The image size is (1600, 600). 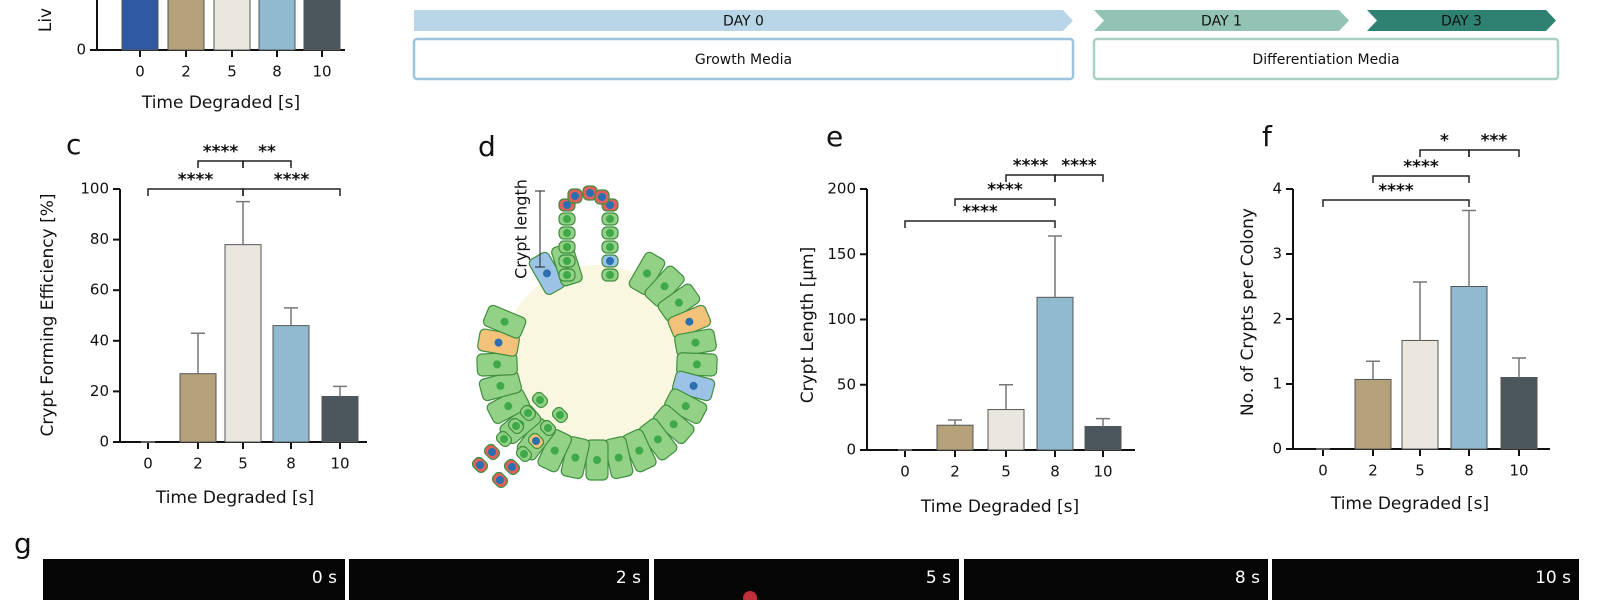 I want to click on y-axis-label: No. of Crypts per Colony, so click(x=1248, y=312).